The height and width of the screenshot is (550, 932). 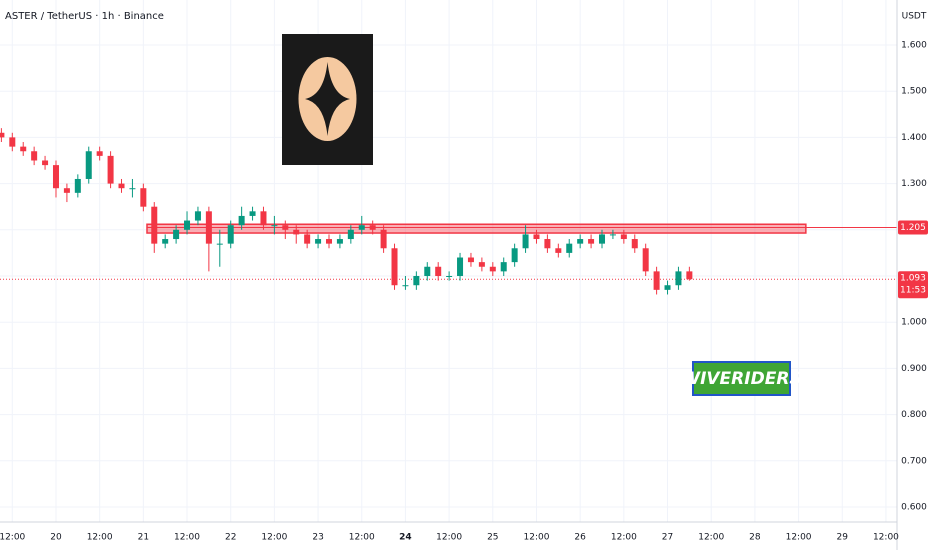 What do you see at coordinates (914, 17) in the screenshot?
I see `currency-label: USDT` at bounding box center [914, 17].